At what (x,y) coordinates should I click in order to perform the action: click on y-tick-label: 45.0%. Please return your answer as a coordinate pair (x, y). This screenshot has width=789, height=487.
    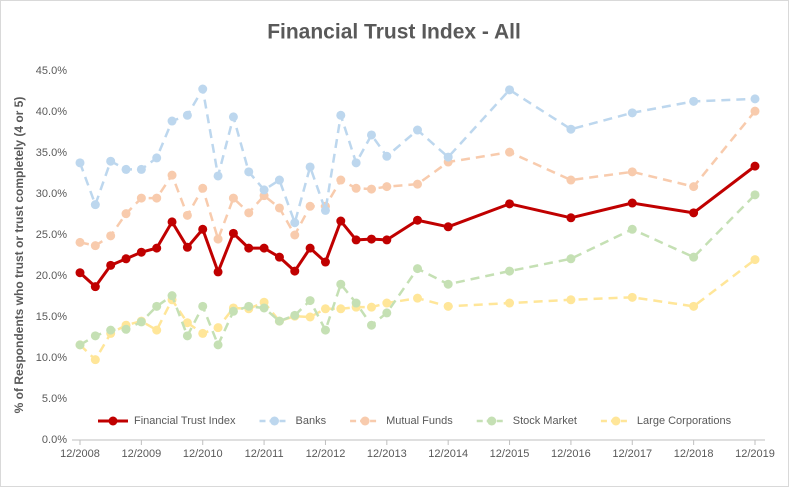
    Looking at the image, I should click on (51, 71).